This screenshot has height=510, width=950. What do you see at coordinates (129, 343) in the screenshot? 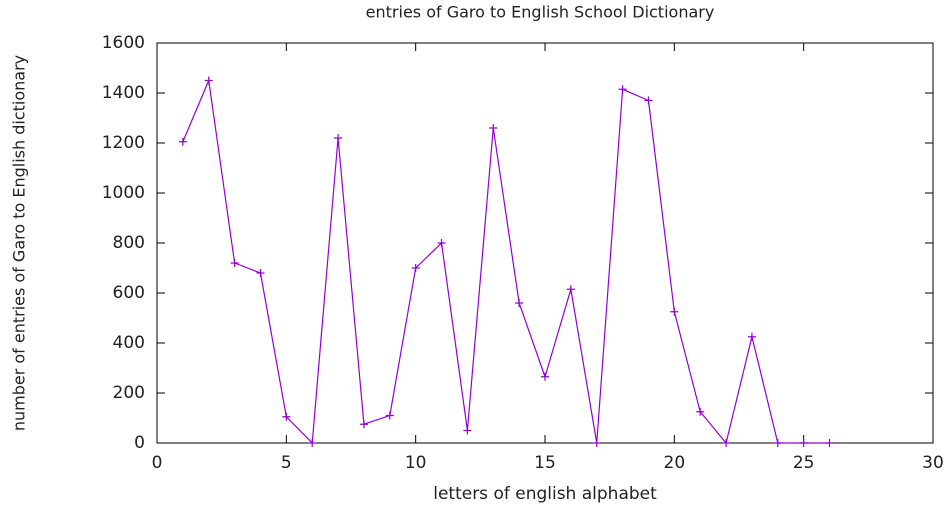
I see `y-tick-label: 400` at bounding box center [129, 343].